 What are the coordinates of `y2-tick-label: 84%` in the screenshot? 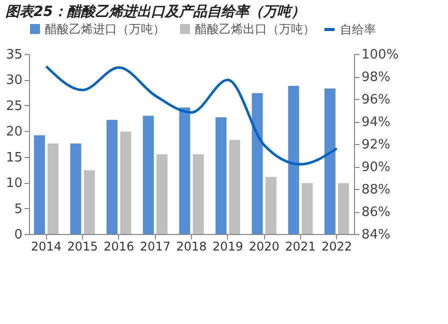 It's located at (376, 235).